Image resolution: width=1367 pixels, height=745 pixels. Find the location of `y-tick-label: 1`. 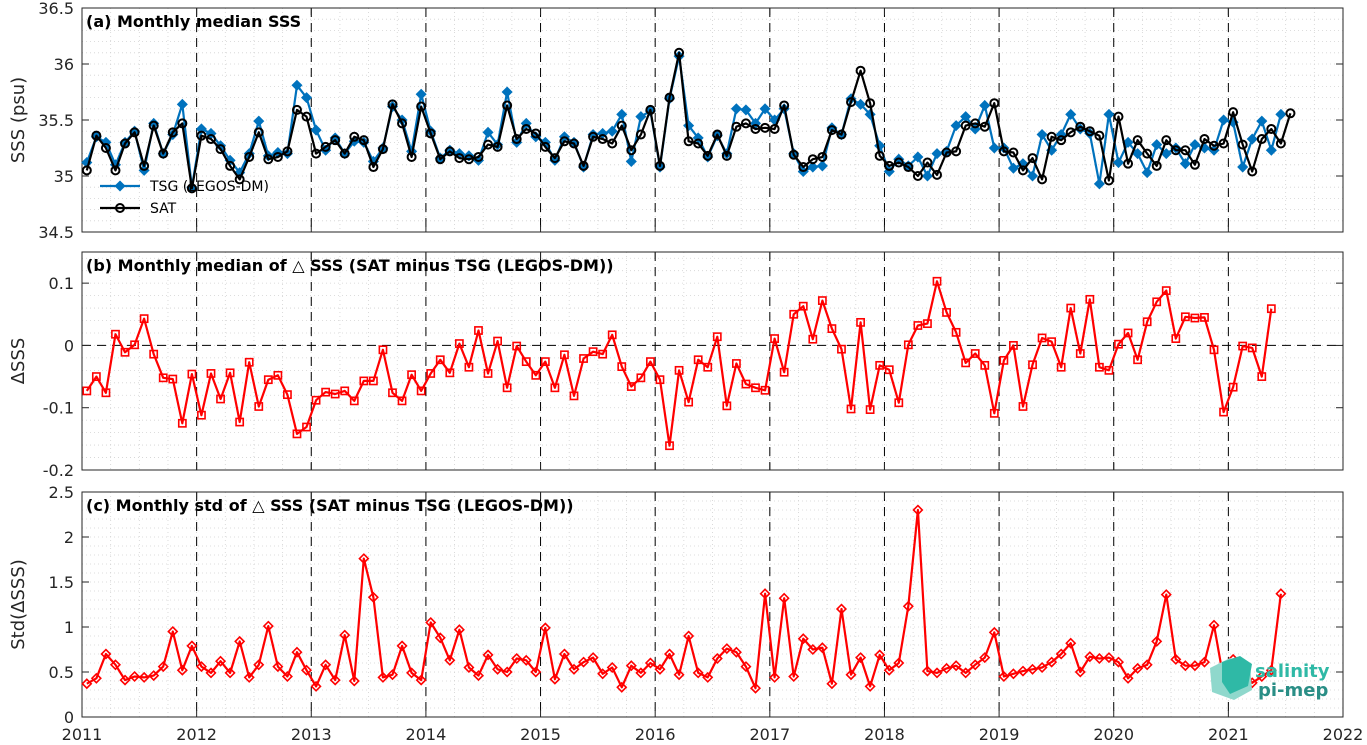

y-tick-label: 1 is located at coordinates (69, 627).